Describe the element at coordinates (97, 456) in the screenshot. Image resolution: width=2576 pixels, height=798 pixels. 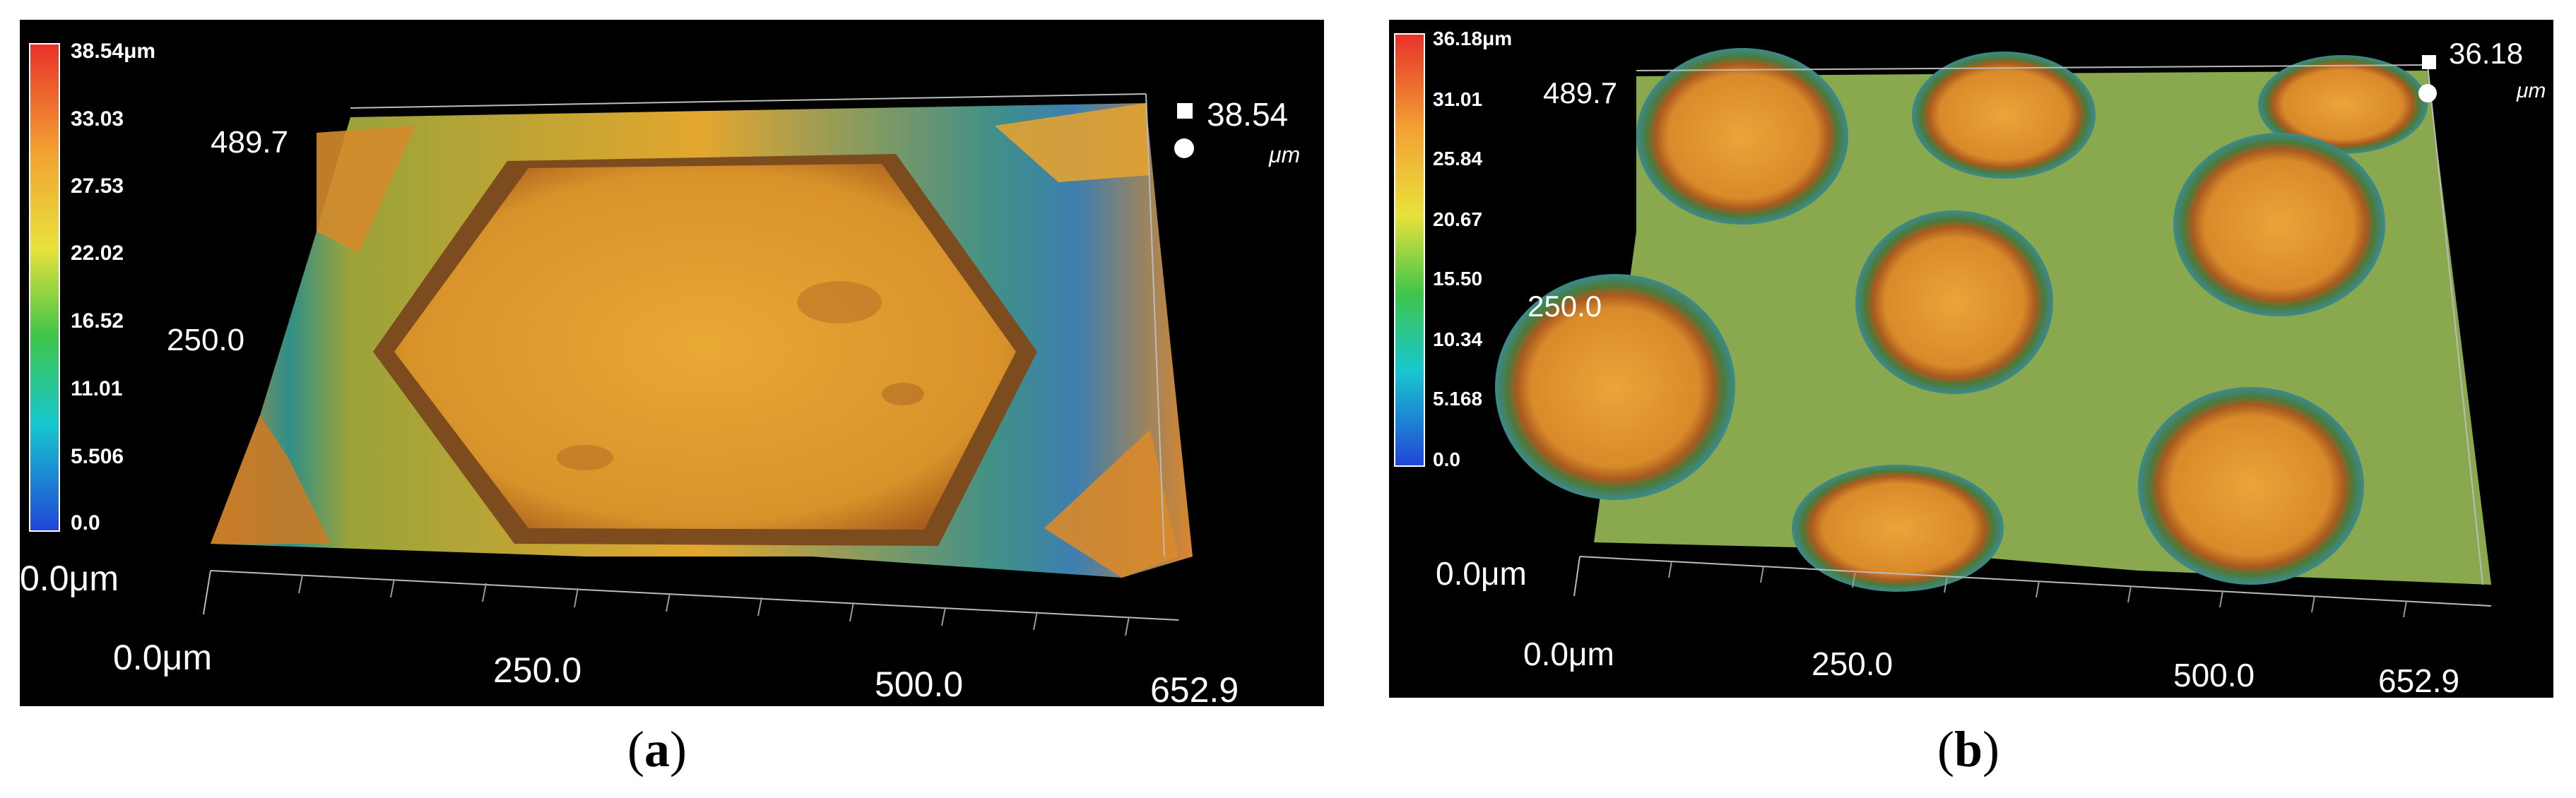
I see `colorbar-label: 5.506` at that location.